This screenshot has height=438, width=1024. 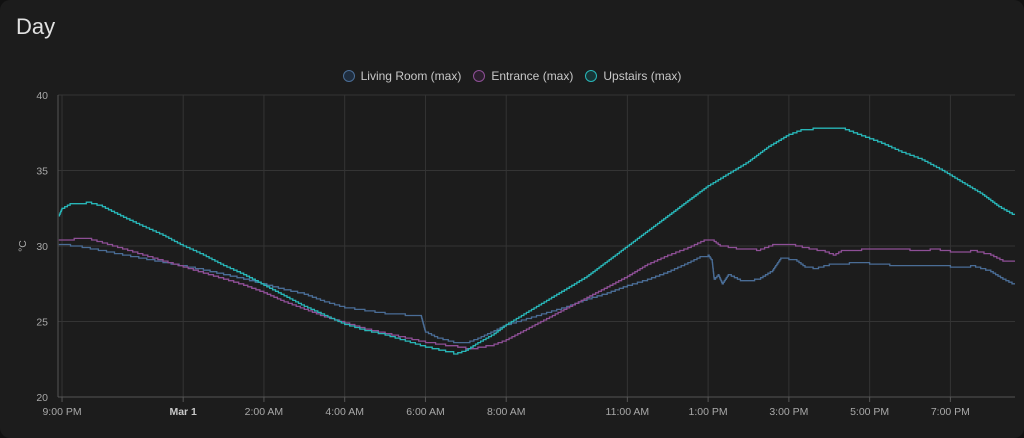 What do you see at coordinates (42, 323) in the screenshot?
I see `y-tick-label: 25` at bounding box center [42, 323].